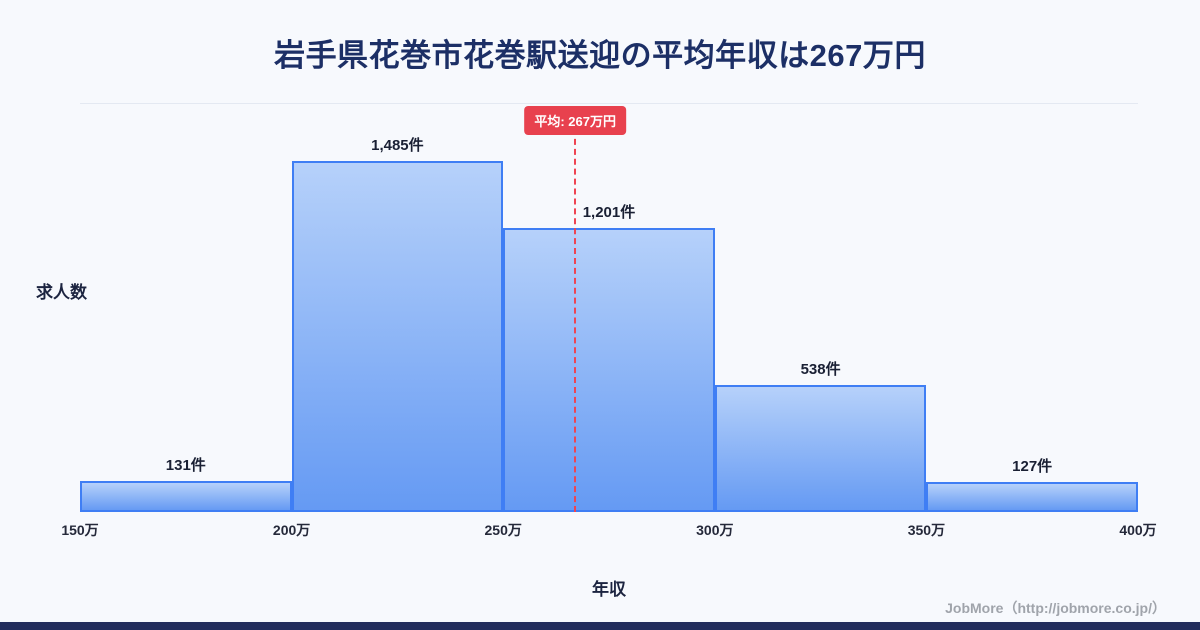  What do you see at coordinates (609, 589) in the screenshot?
I see `x-axis-label: 年収` at bounding box center [609, 589].